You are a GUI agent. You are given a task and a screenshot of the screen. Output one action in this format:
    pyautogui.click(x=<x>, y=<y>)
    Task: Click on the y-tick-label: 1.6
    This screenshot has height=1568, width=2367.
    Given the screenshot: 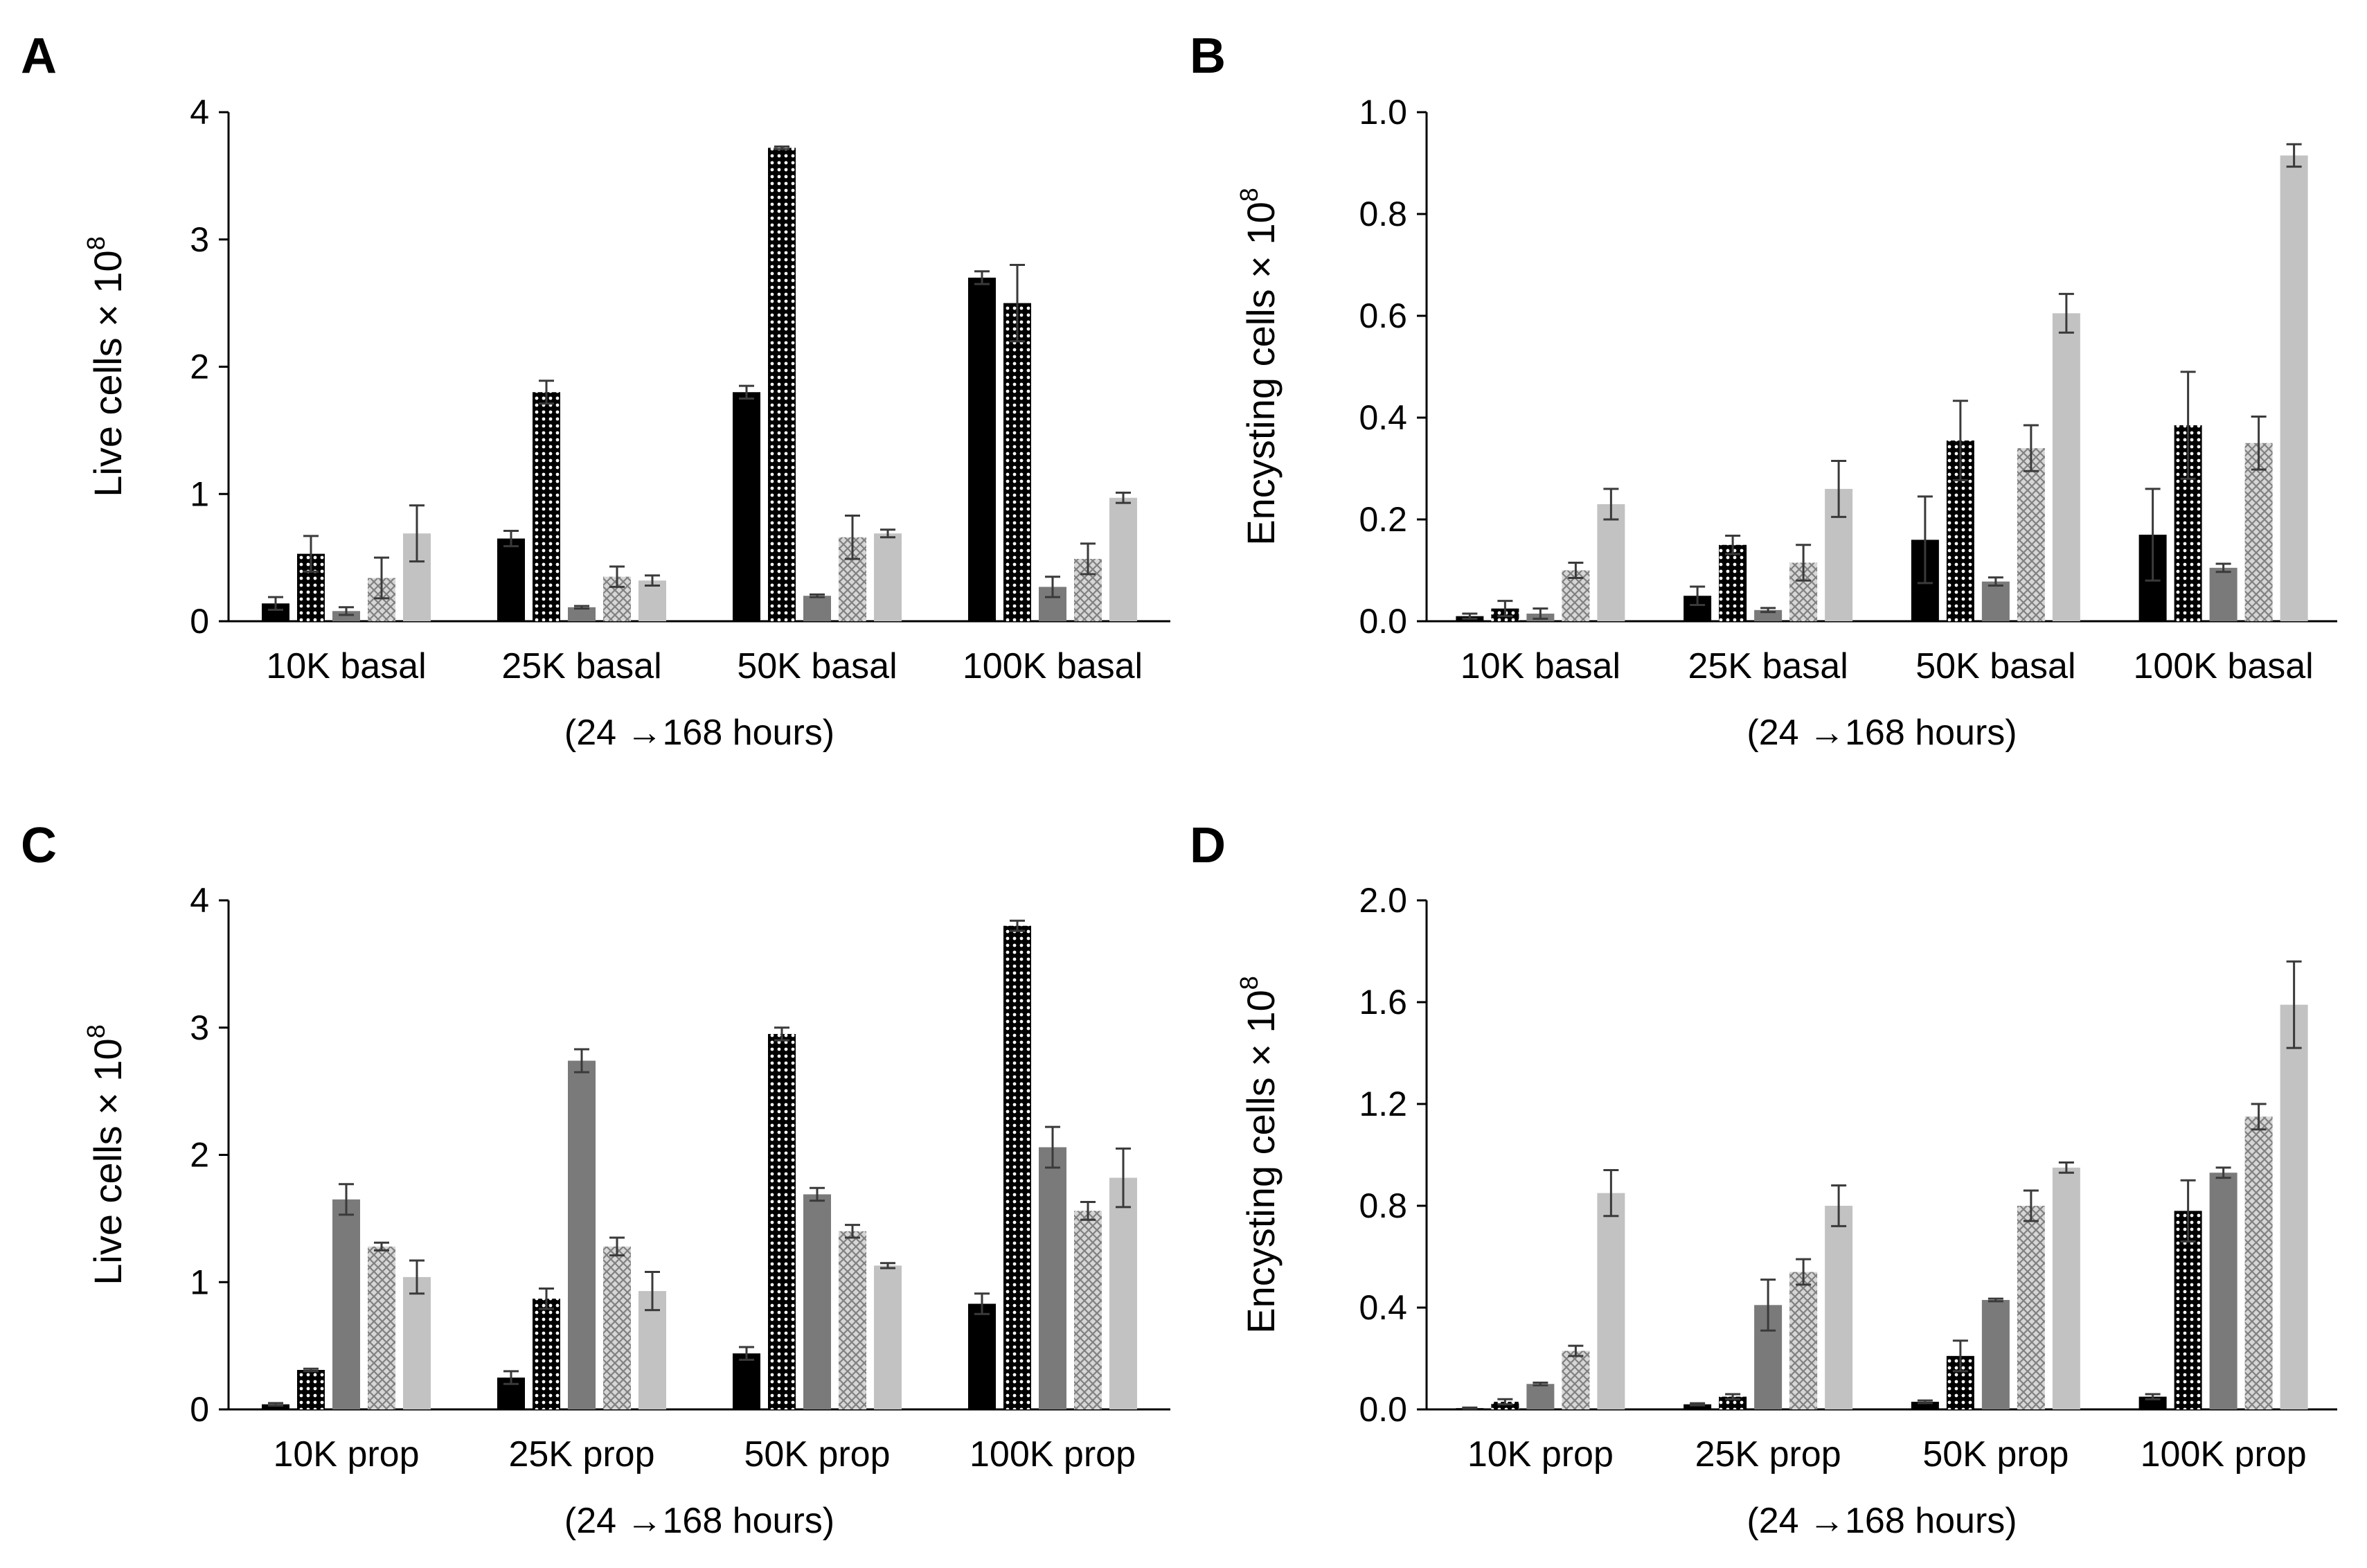 What is the action you would take?
    pyautogui.click(x=1383, y=1003)
    